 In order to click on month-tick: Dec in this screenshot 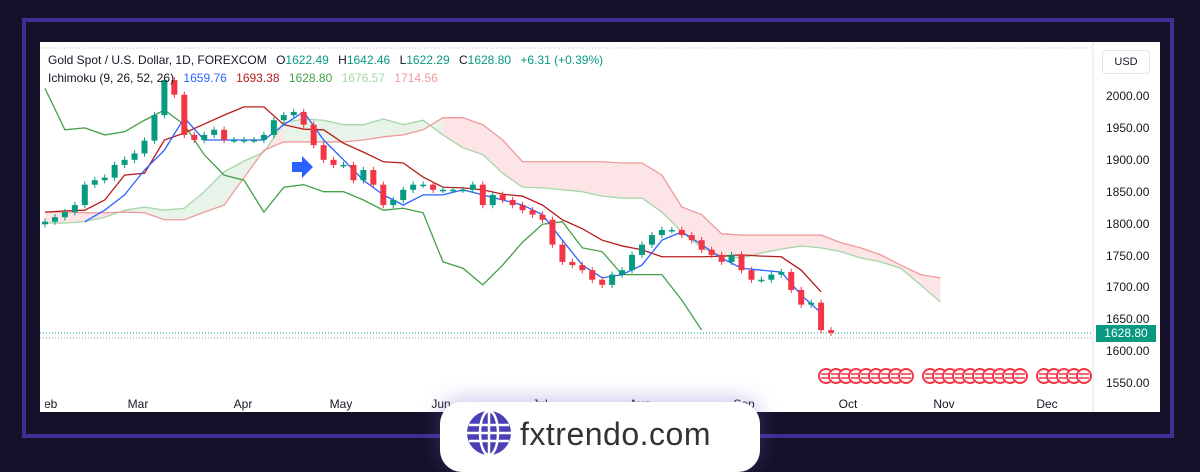, I will do `click(1047, 404)`.